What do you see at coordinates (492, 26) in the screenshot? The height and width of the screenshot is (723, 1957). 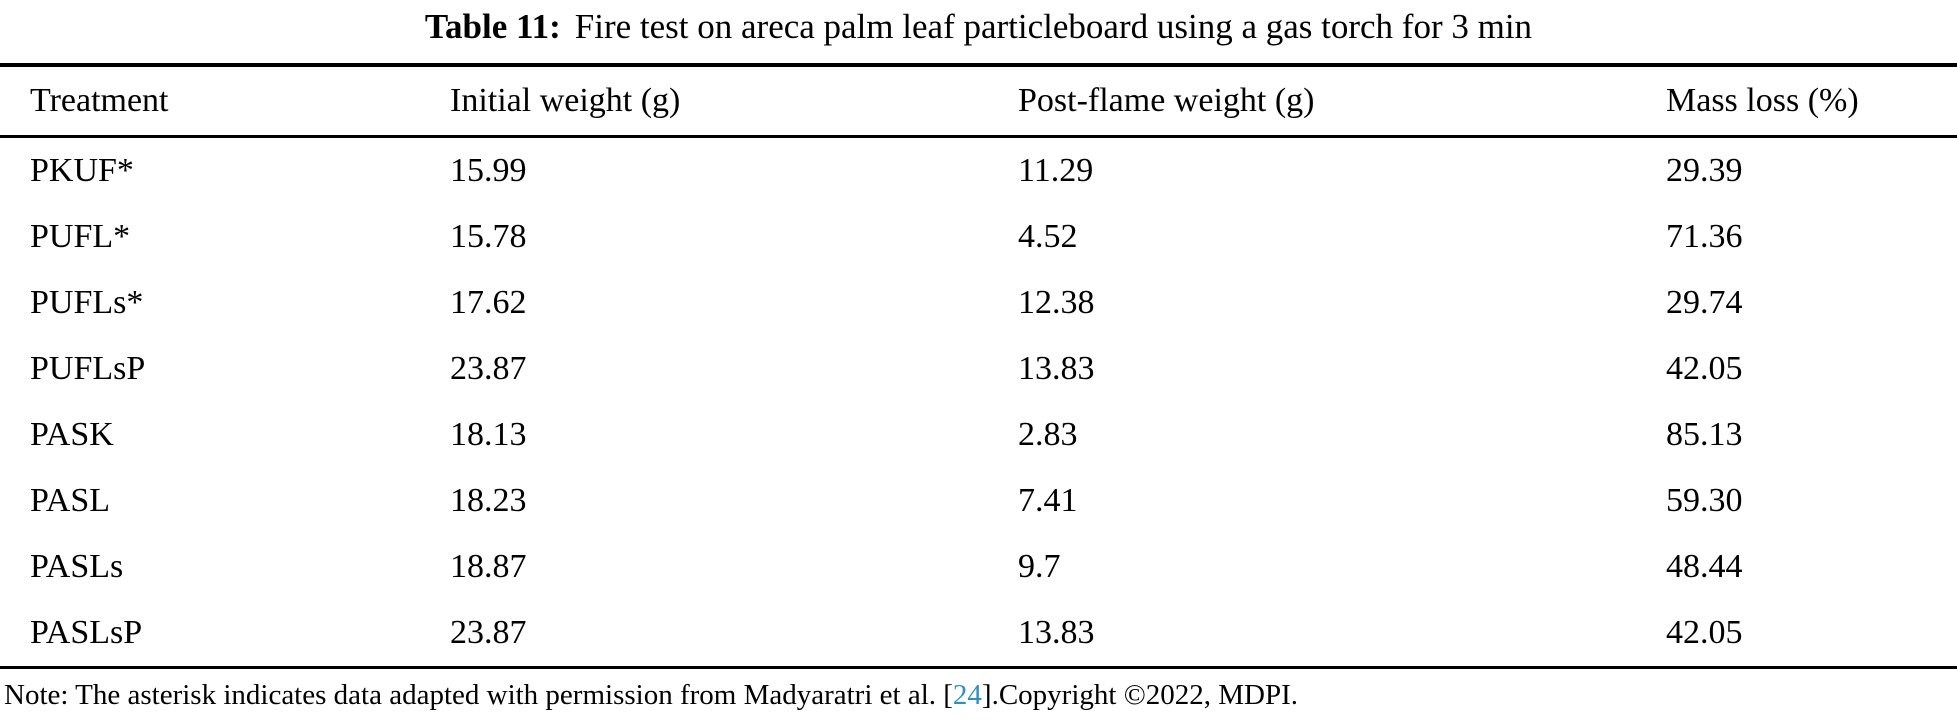 I see `table-number: Table 11:` at bounding box center [492, 26].